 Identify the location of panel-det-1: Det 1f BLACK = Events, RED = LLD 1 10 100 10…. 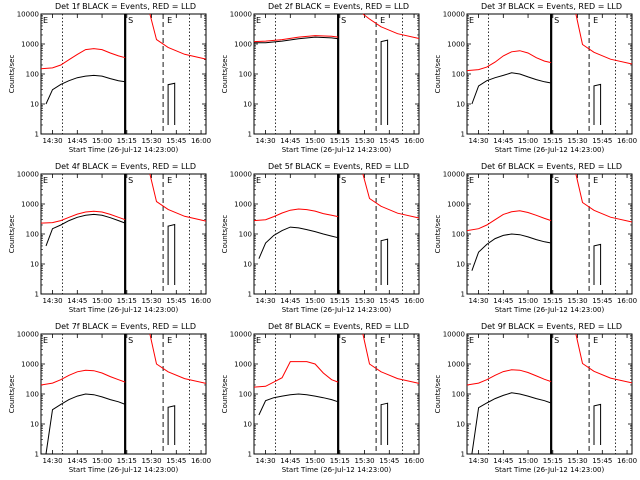
(109, 78).